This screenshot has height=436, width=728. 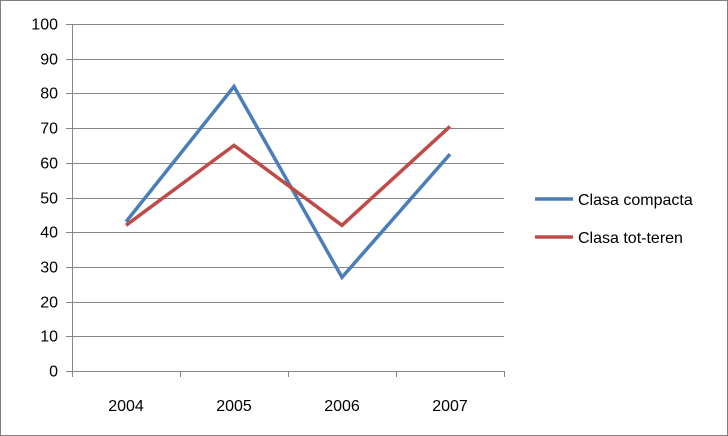 I want to click on y-tick-label: 30, so click(x=49, y=268).